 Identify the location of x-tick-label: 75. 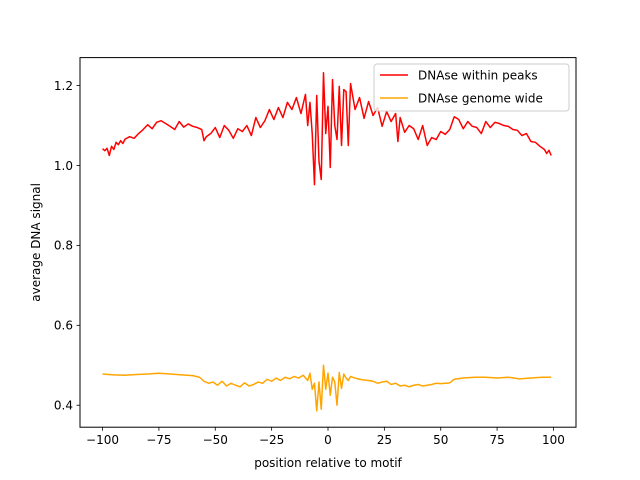
(496, 440).